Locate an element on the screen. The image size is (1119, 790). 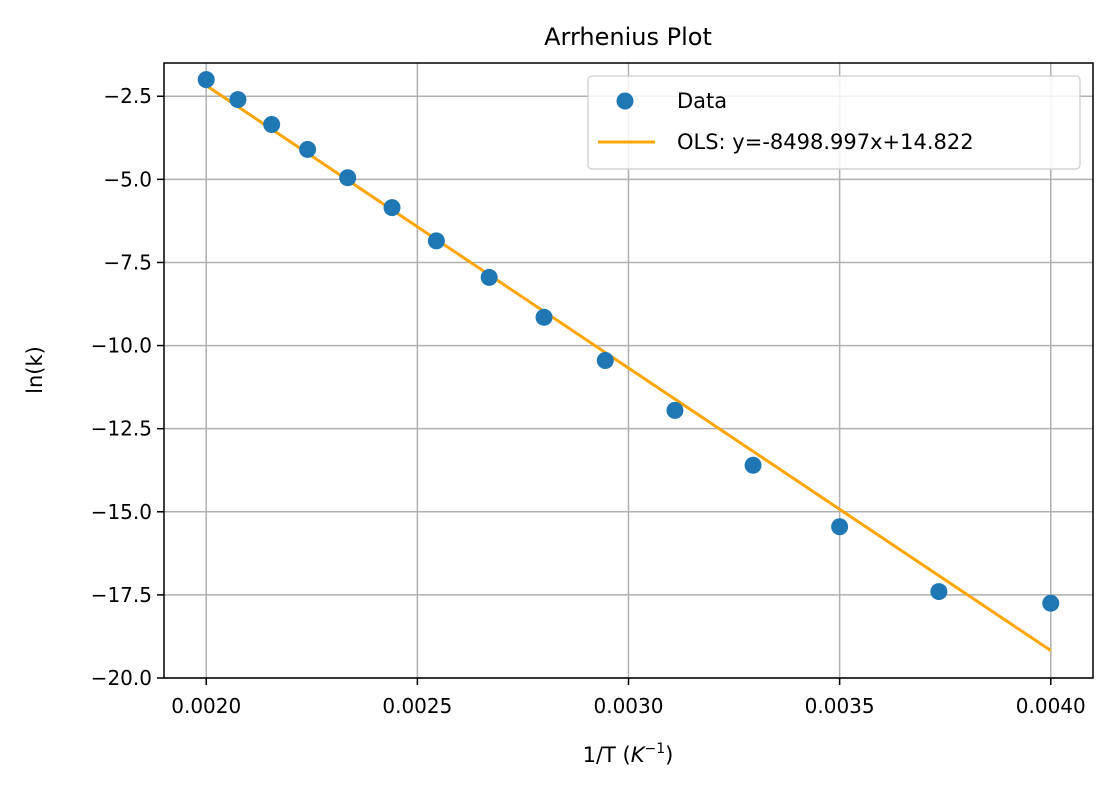
x-tick-label: 0.0020 is located at coordinates (206, 706).